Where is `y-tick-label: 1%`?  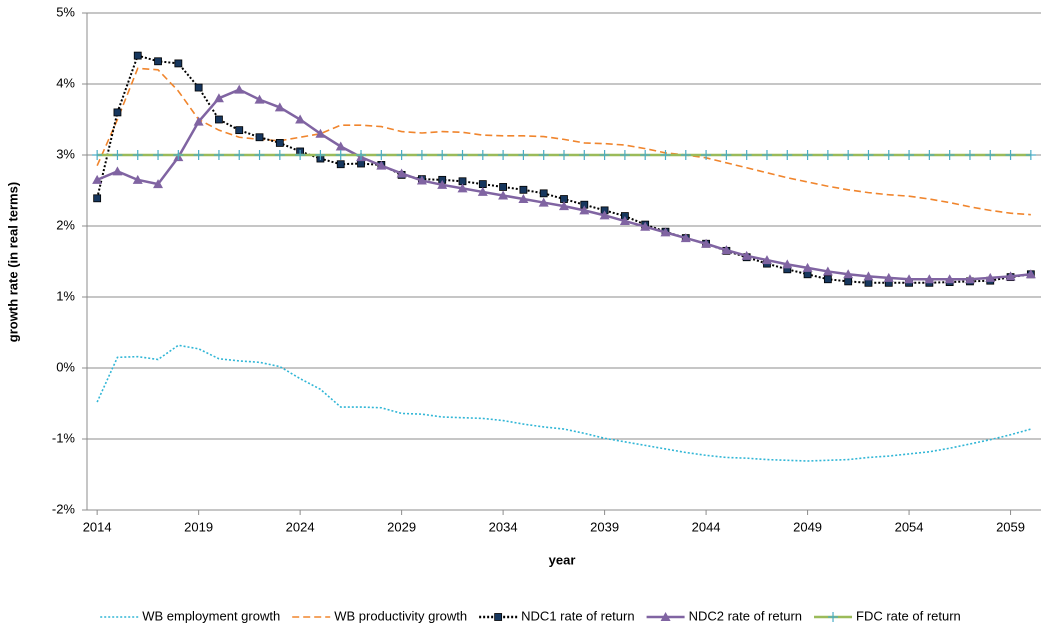 y-tick-label: 1% is located at coordinates (65, 295).